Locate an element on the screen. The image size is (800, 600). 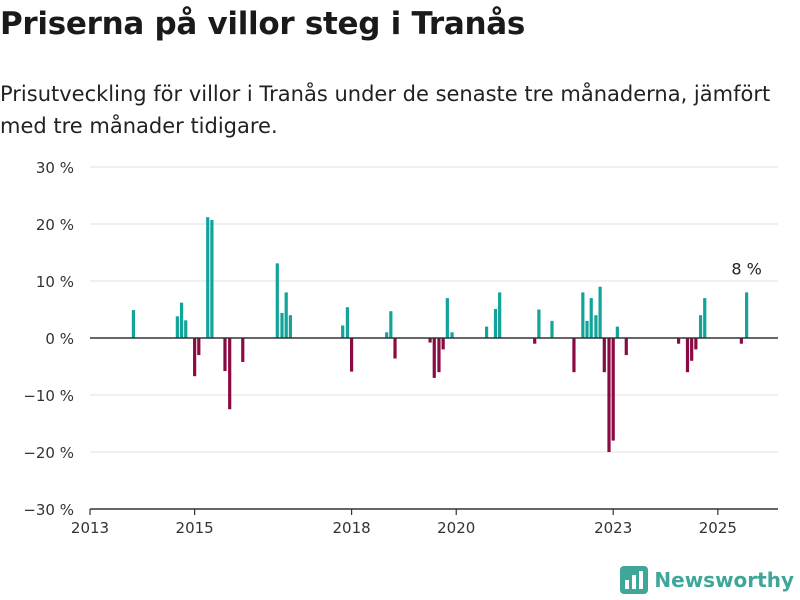
y-tick-label: 20 % is located at coordinates (55, 225).